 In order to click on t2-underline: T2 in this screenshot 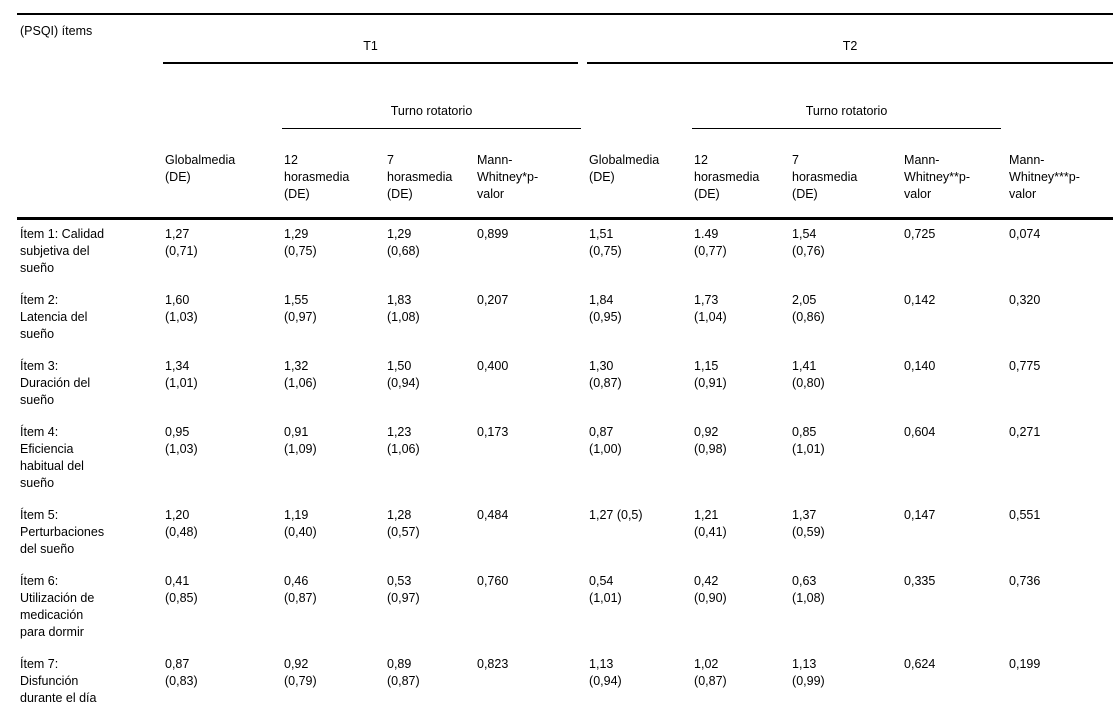, I will do `click(850, 48)`.